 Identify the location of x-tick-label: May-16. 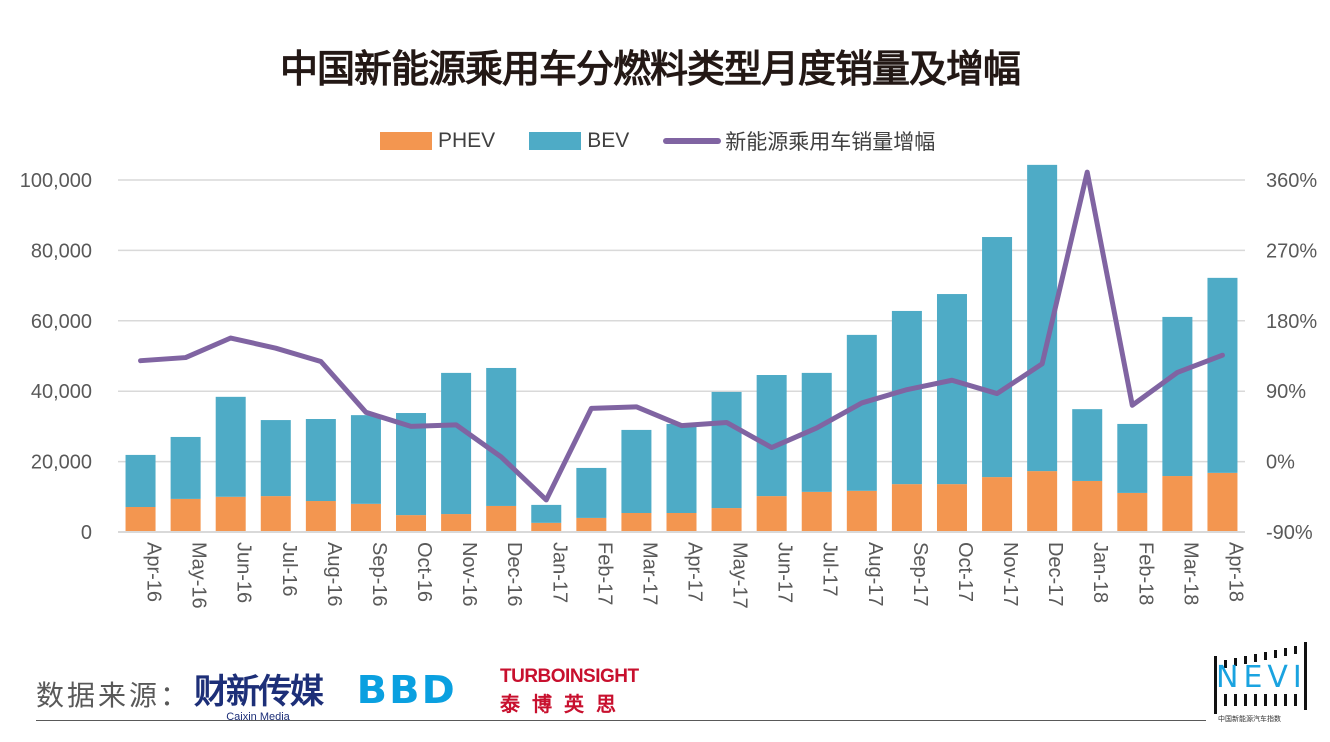
(199, 575).